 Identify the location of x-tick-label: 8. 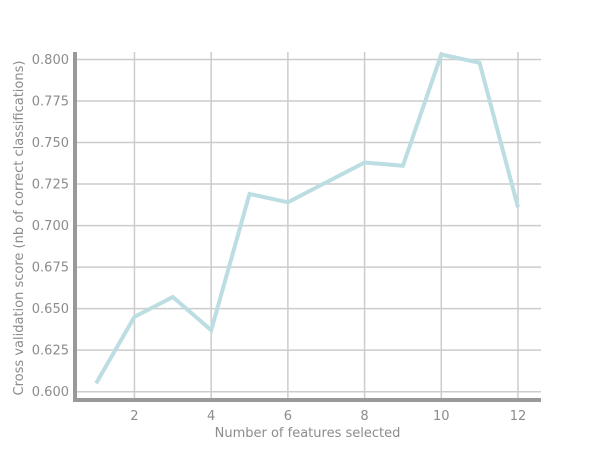
(364, 416).